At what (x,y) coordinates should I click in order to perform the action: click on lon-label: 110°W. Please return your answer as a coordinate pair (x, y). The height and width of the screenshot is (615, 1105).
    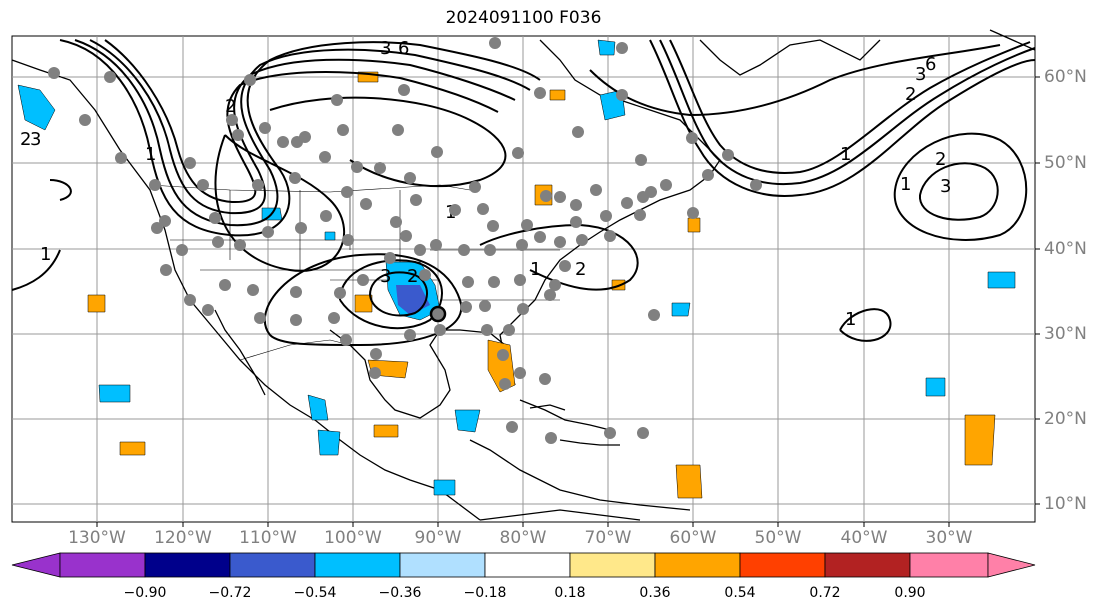
    Looking at the image, I should click on (268, 538).